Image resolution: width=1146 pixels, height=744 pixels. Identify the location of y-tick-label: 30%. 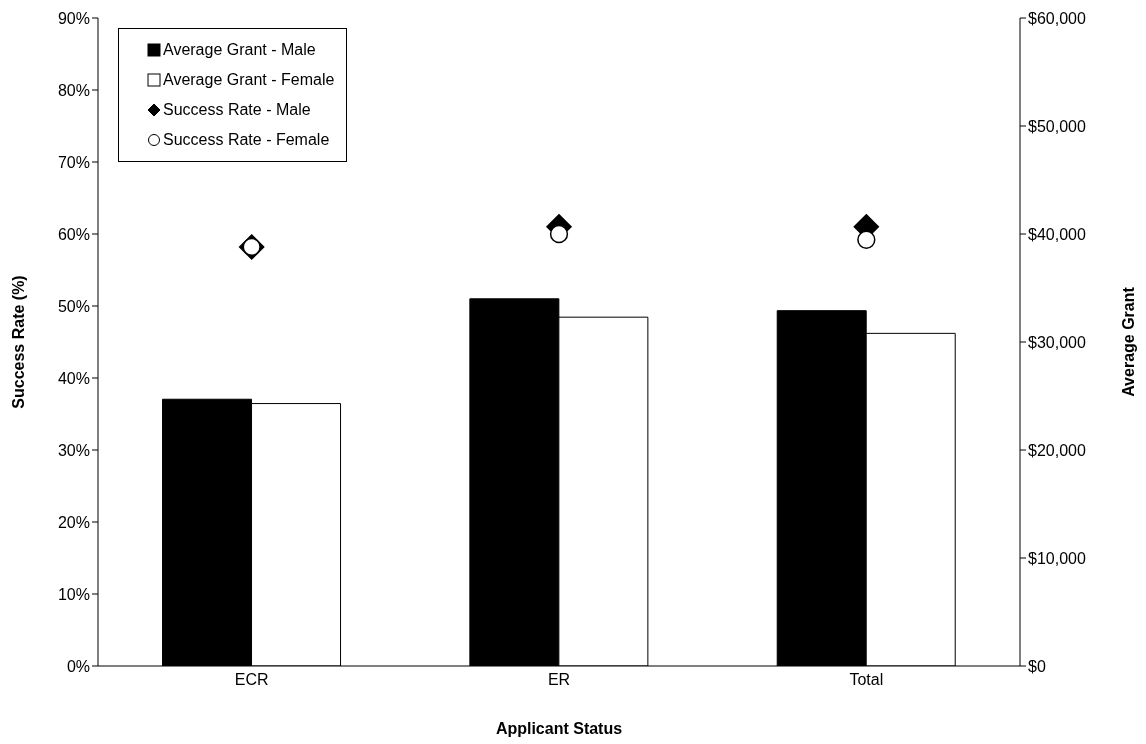
(73, 450).